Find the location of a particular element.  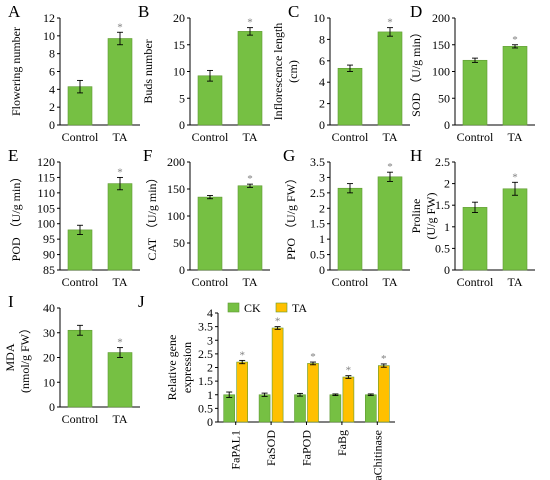

y-tick-label-f: 200 is located at coordinates (176, 162).